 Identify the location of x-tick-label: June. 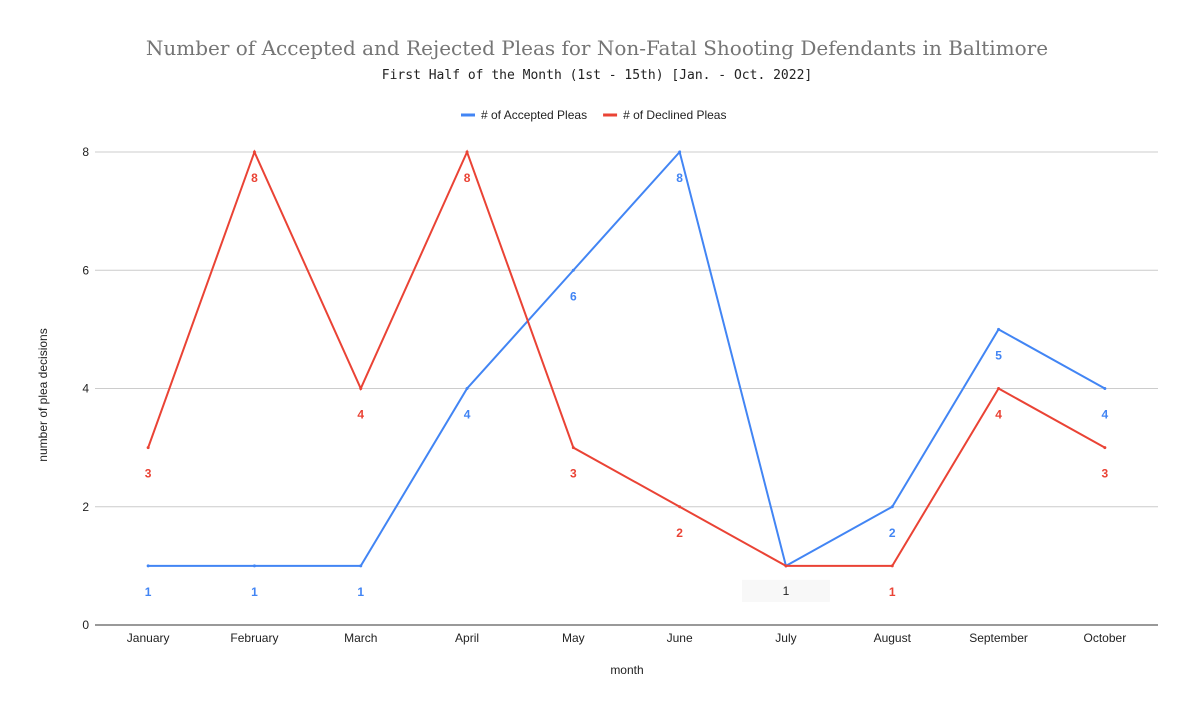
(680, 638).